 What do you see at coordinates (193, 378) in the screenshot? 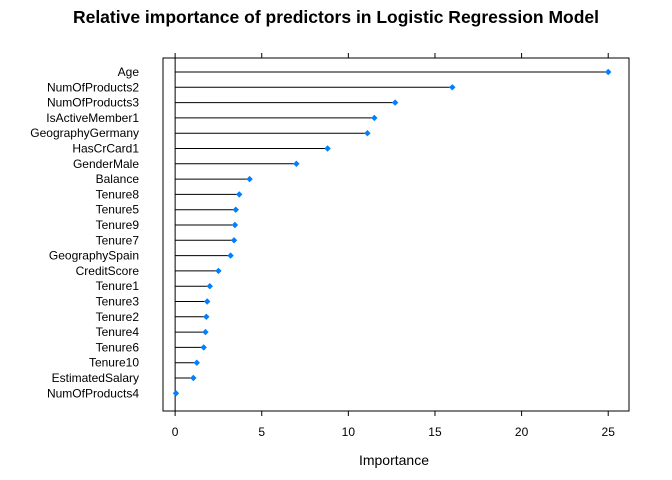
I see `point-EstimatedSalary` at bounding box center [193, 378].